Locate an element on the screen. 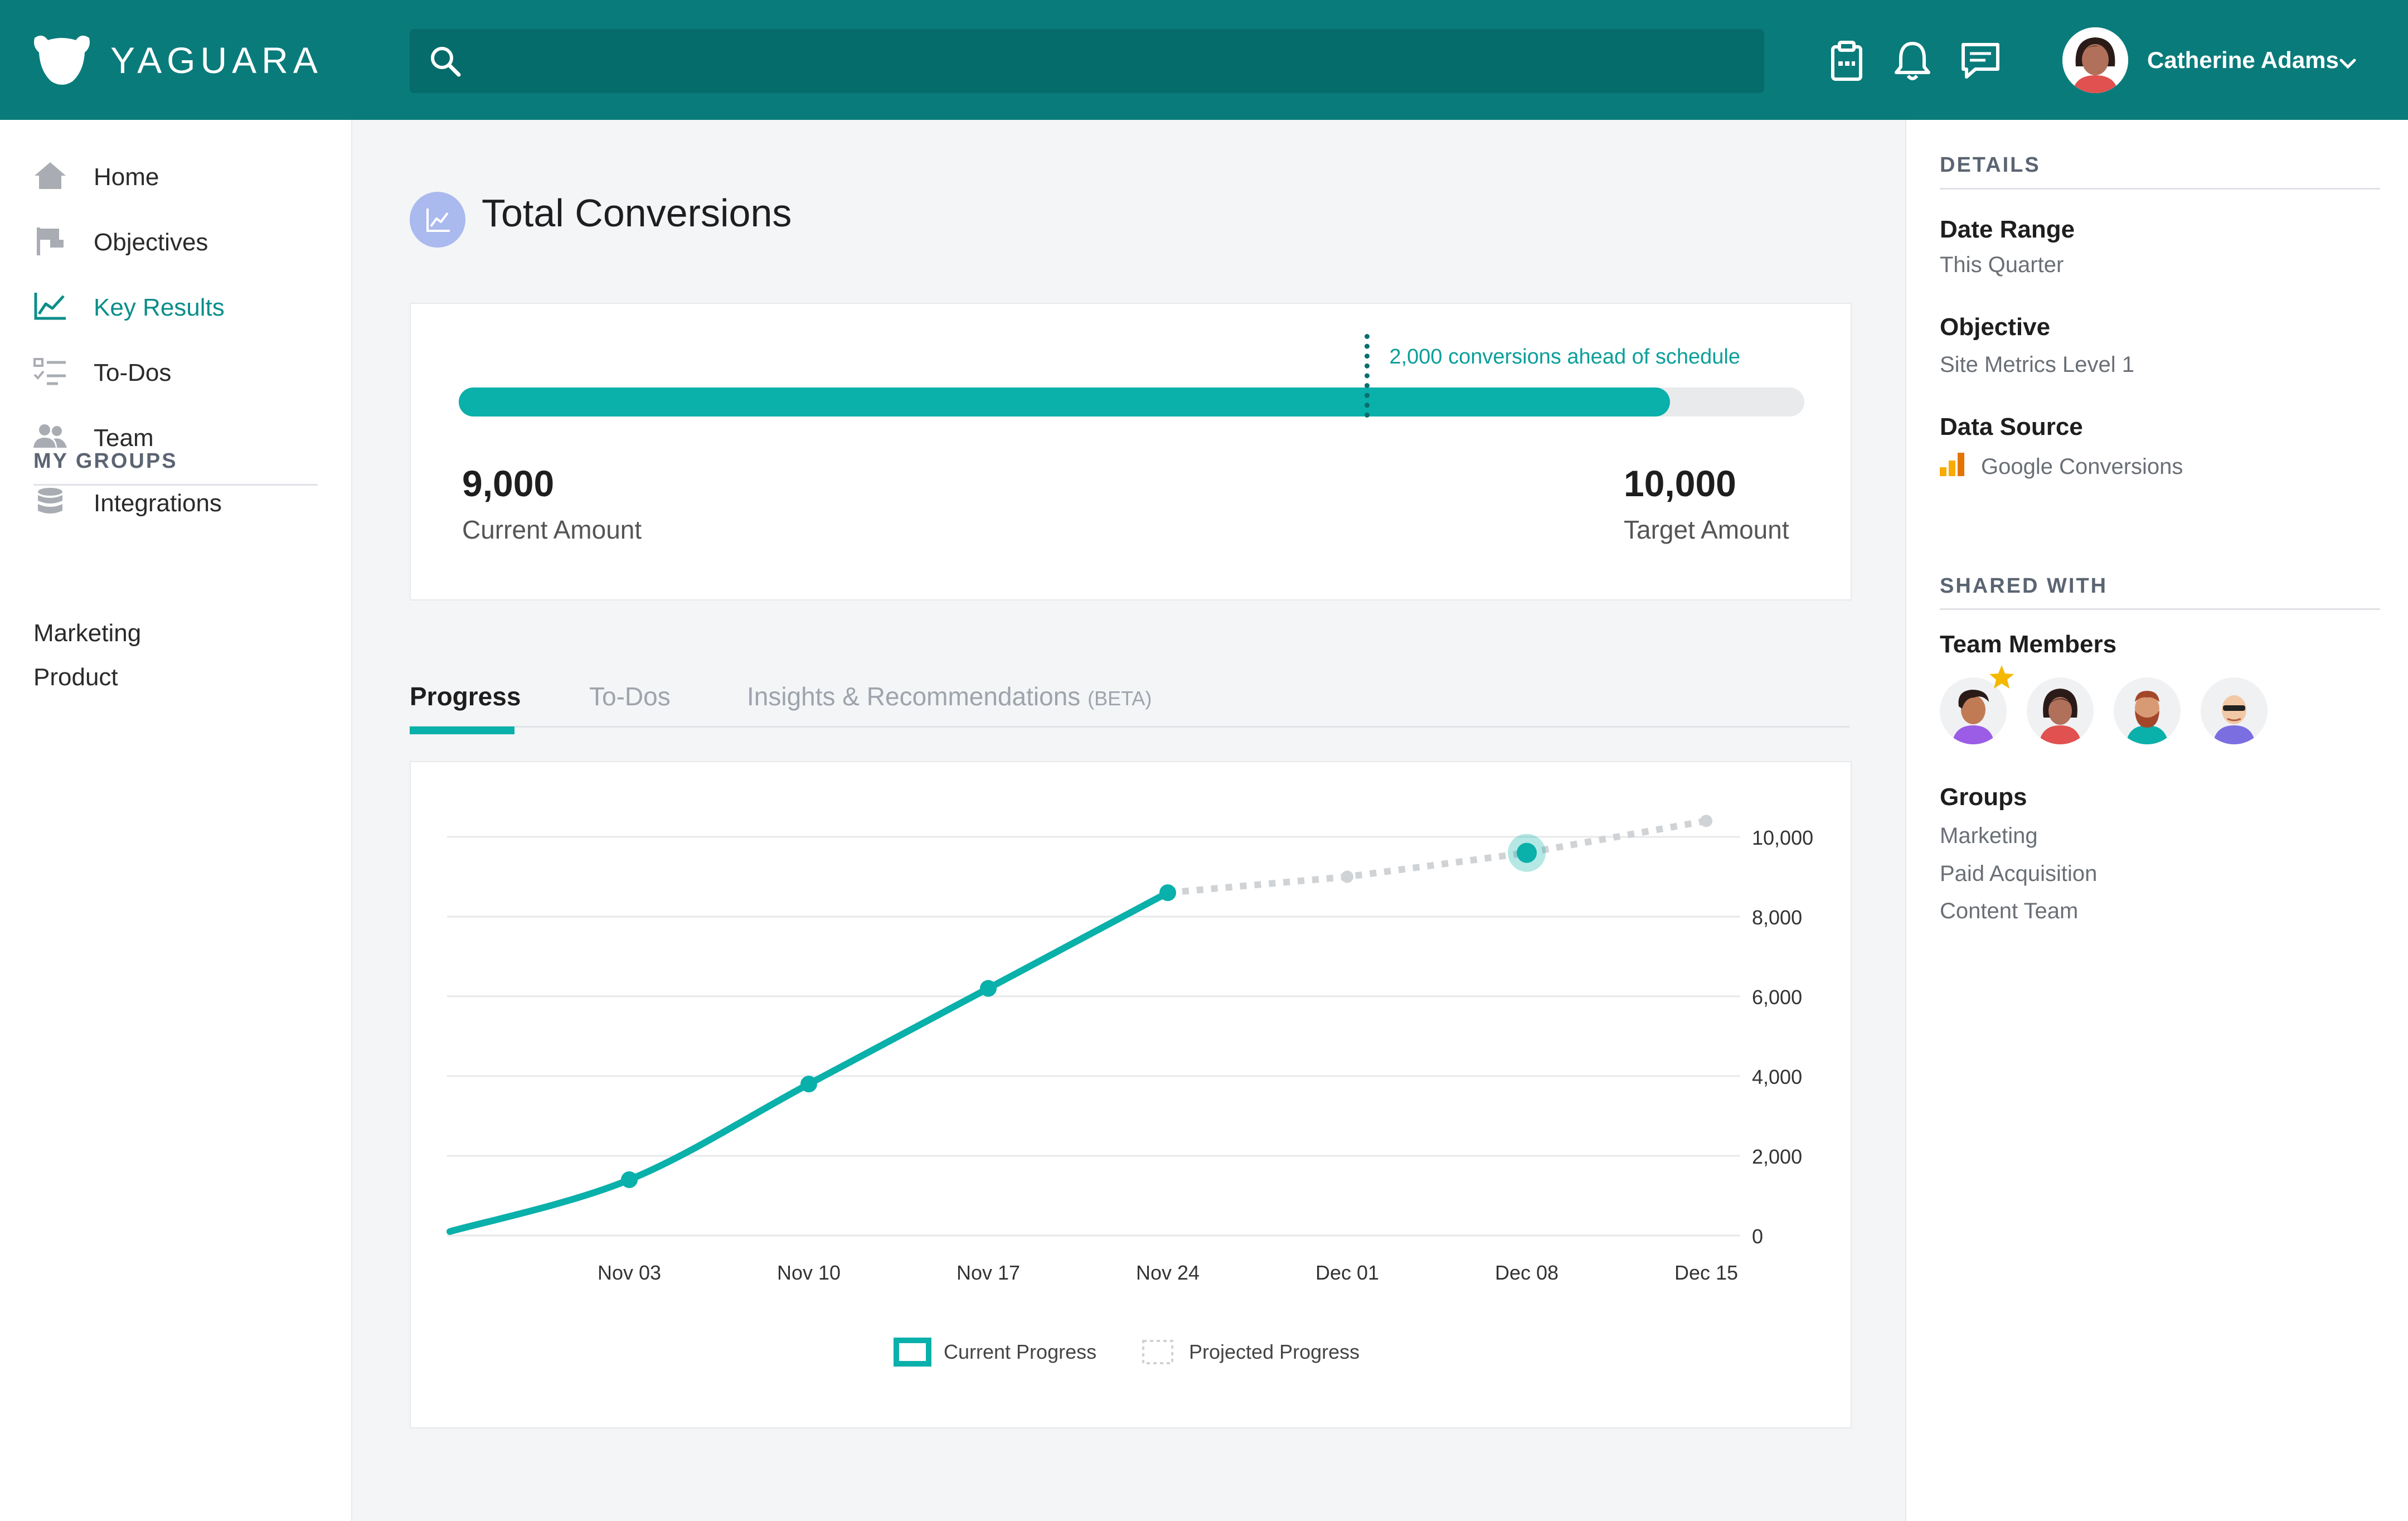 The height and width of the screenshot is (1521, 2408). beta-tag: (BETA) is located at coordinates (1120, 698).